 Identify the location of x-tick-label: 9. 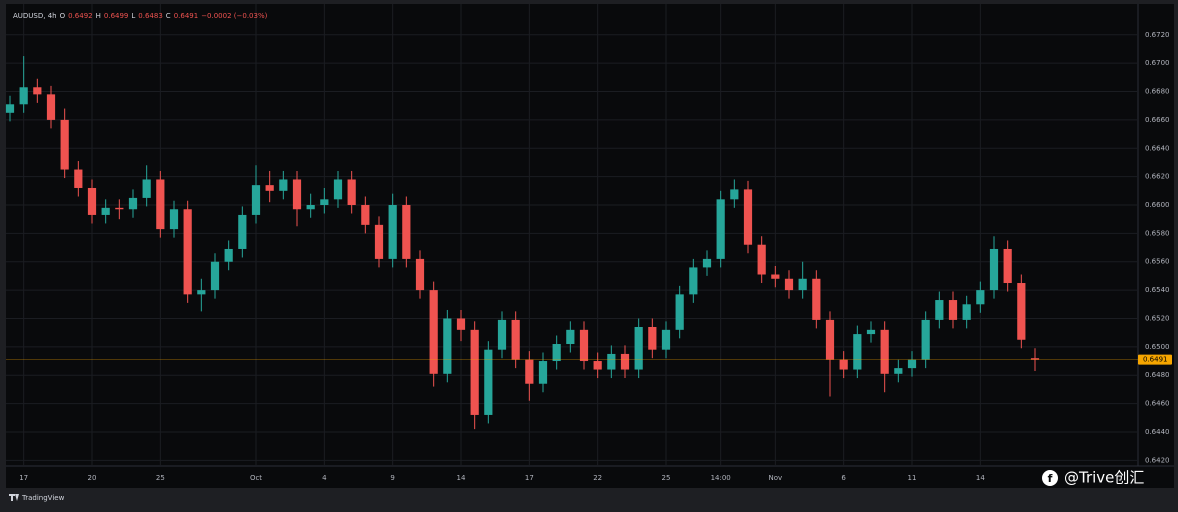
(392, 478).